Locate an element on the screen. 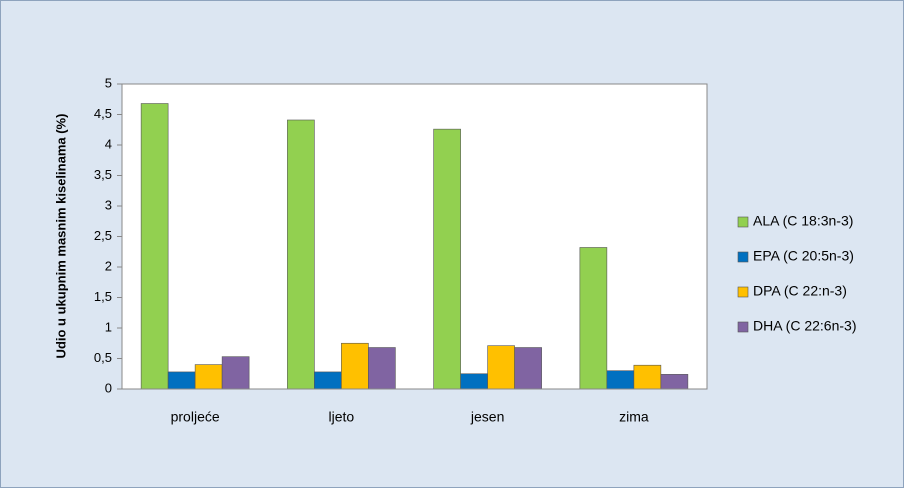 The height and width of the screenshot is (488, 904). x-tick-label: zima is located at coordinates (634, 417).